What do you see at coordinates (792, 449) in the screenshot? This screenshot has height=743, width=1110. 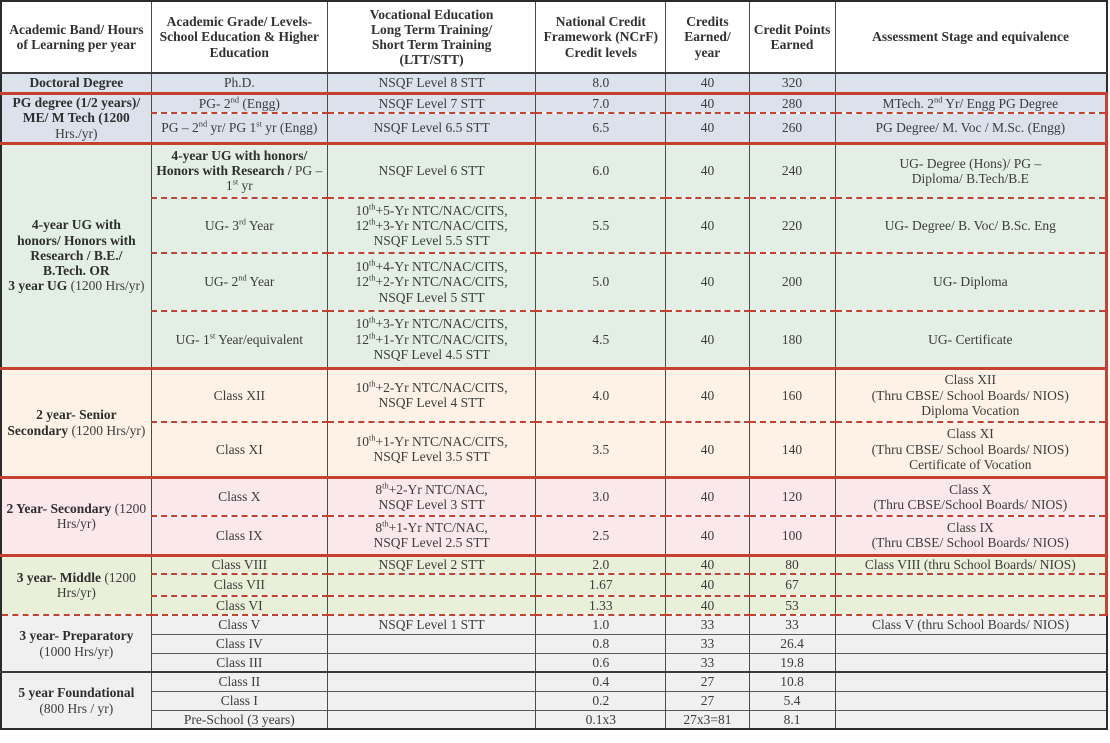 I see `cell-points: 140` at bounding box center [792, 449].